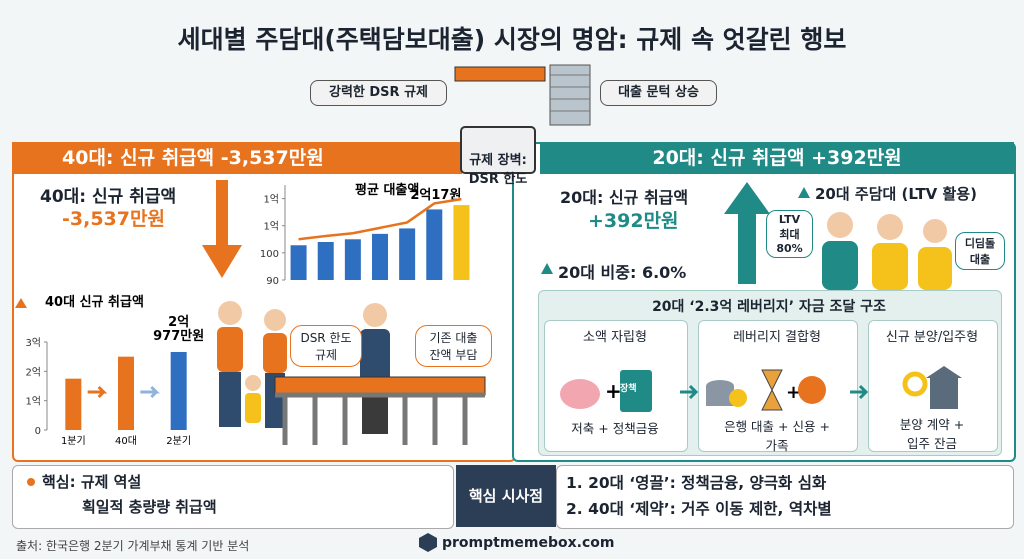 This screenshot has height=559, width=1024. Describe the element at coordinates (512, 39) in the screenshot. I see `title: 세대별 주담대(주택담보대출) 시장의 명암: 규제 속 엇갈린 행보` at that location.